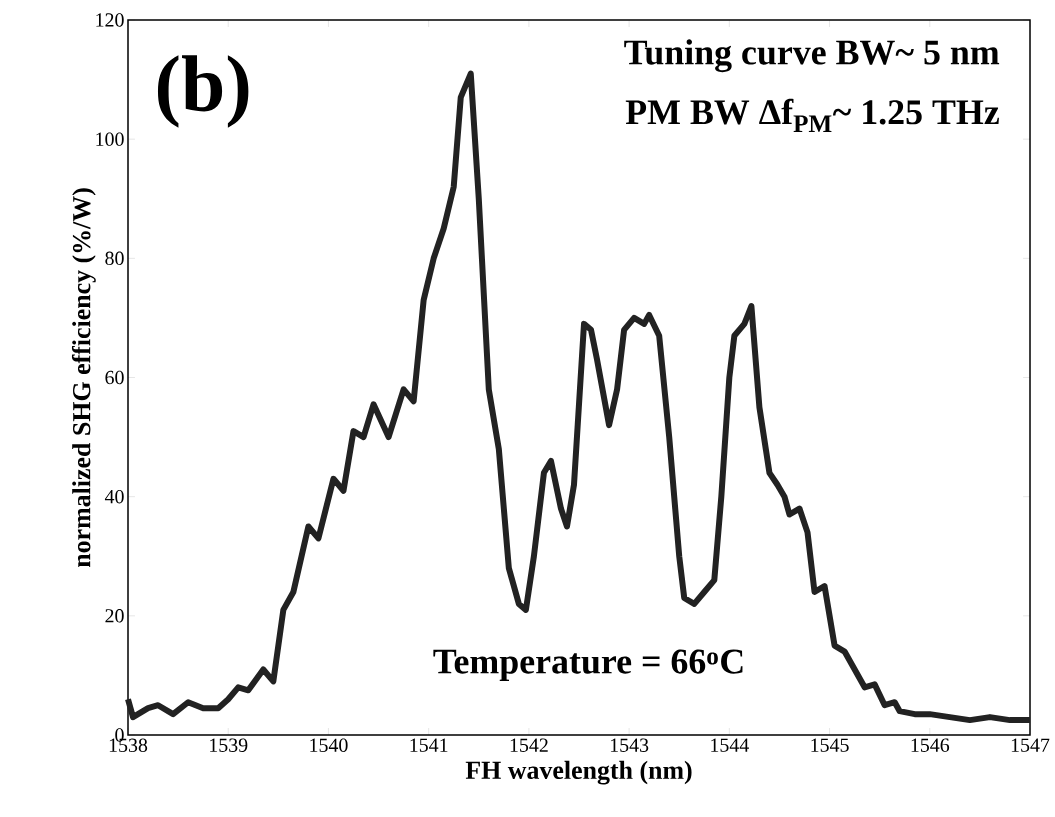  Describe the element at coordinates (110, 20) in the screenshot. I see `y-tick-label: 120` at that location.